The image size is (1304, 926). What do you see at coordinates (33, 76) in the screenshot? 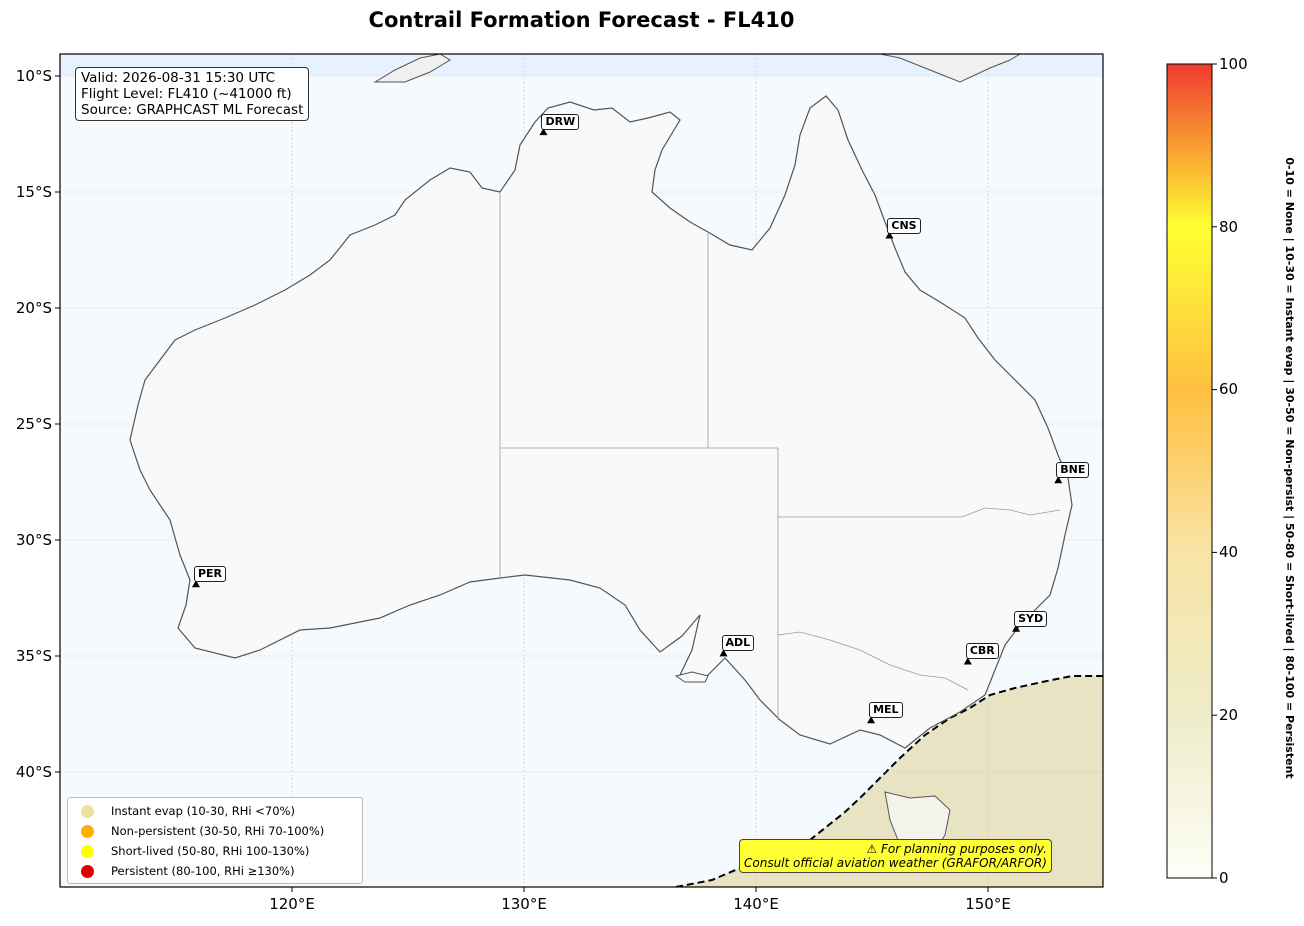
I see `y-label: 10°S` at bounding box center [33, 76].